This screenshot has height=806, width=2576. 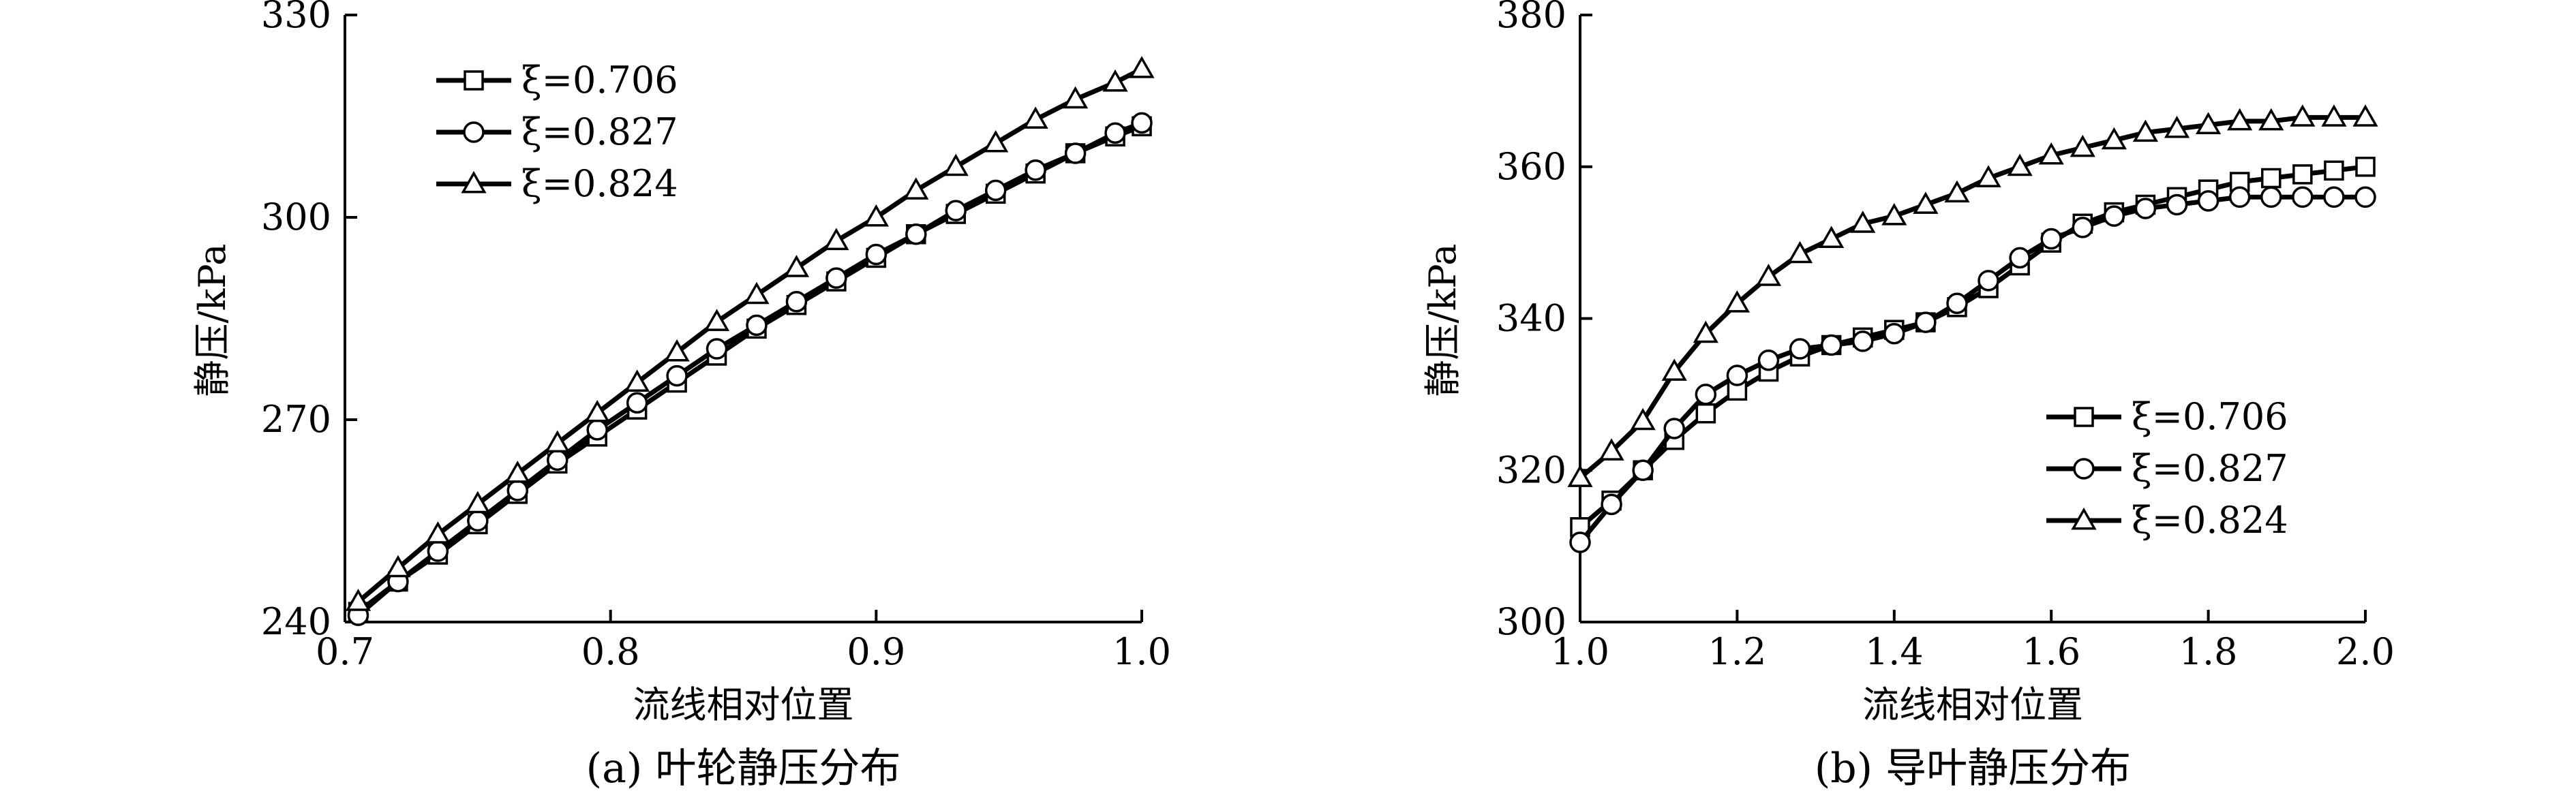 What do you see at coordinates (2084, 469) in the screenshot?
I see `legend-marker-circle-b` at bounding box center [2084, 469].